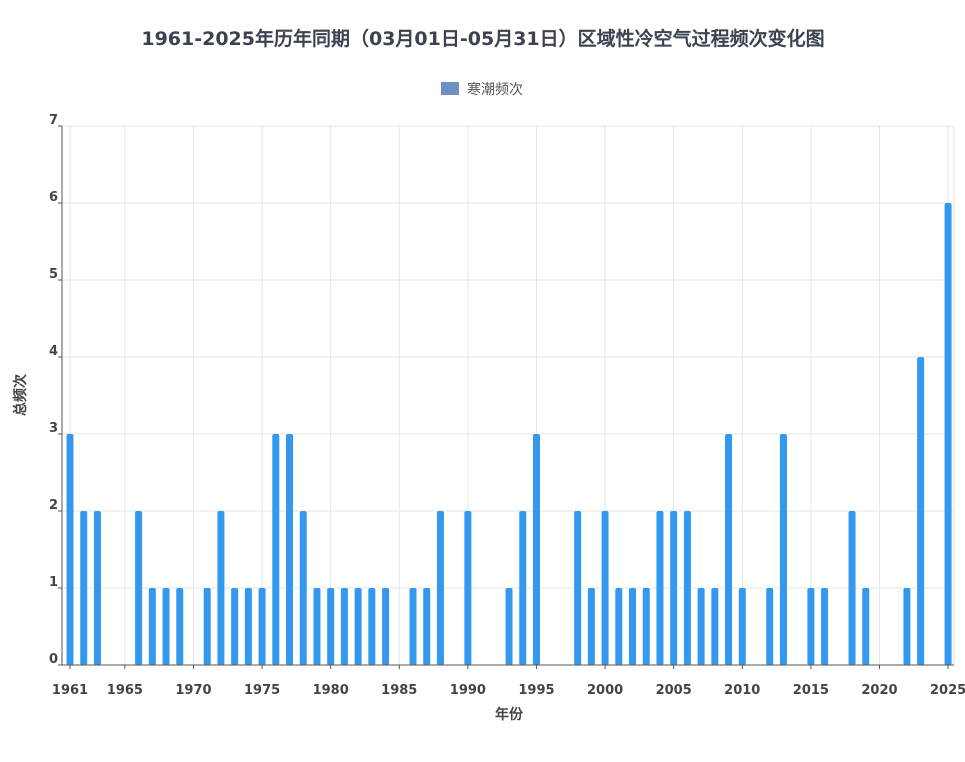 The image size is (965, 762). I want to click on bar-1986, so click(413, 626).